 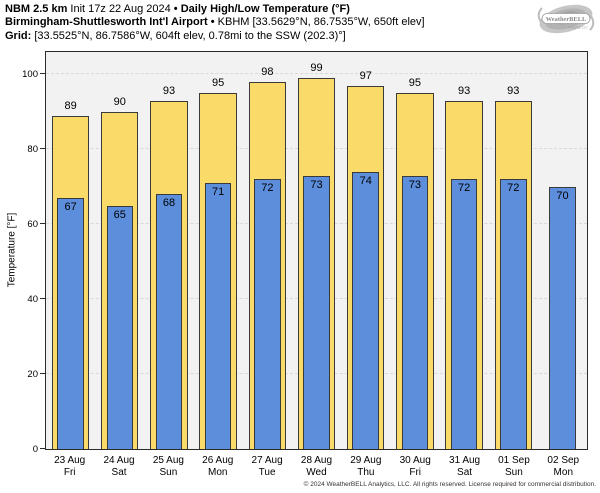 I want to click on x-tick-label: 02 Sep Mon, so click(x=563, y=466).